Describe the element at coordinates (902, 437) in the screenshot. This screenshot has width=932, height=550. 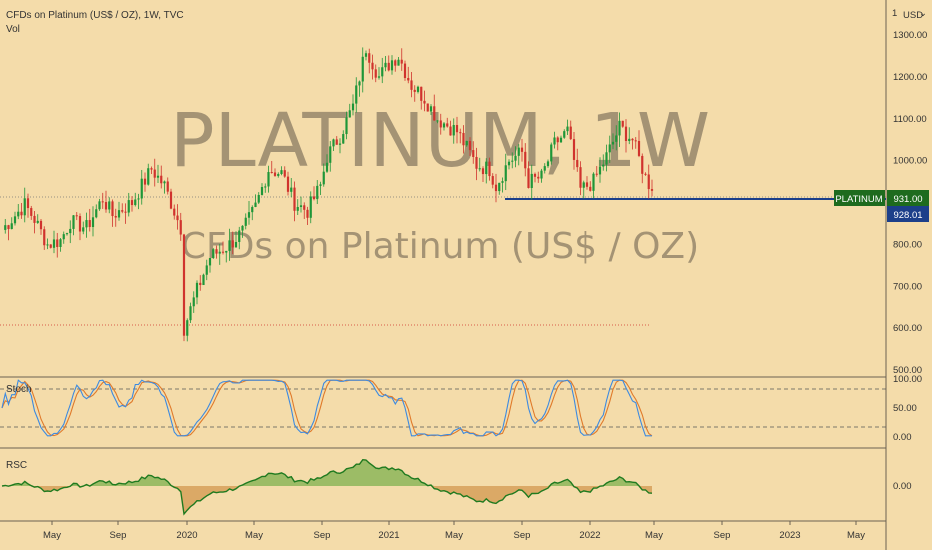
I see `stoch-tick-label: 0.00` at that location.